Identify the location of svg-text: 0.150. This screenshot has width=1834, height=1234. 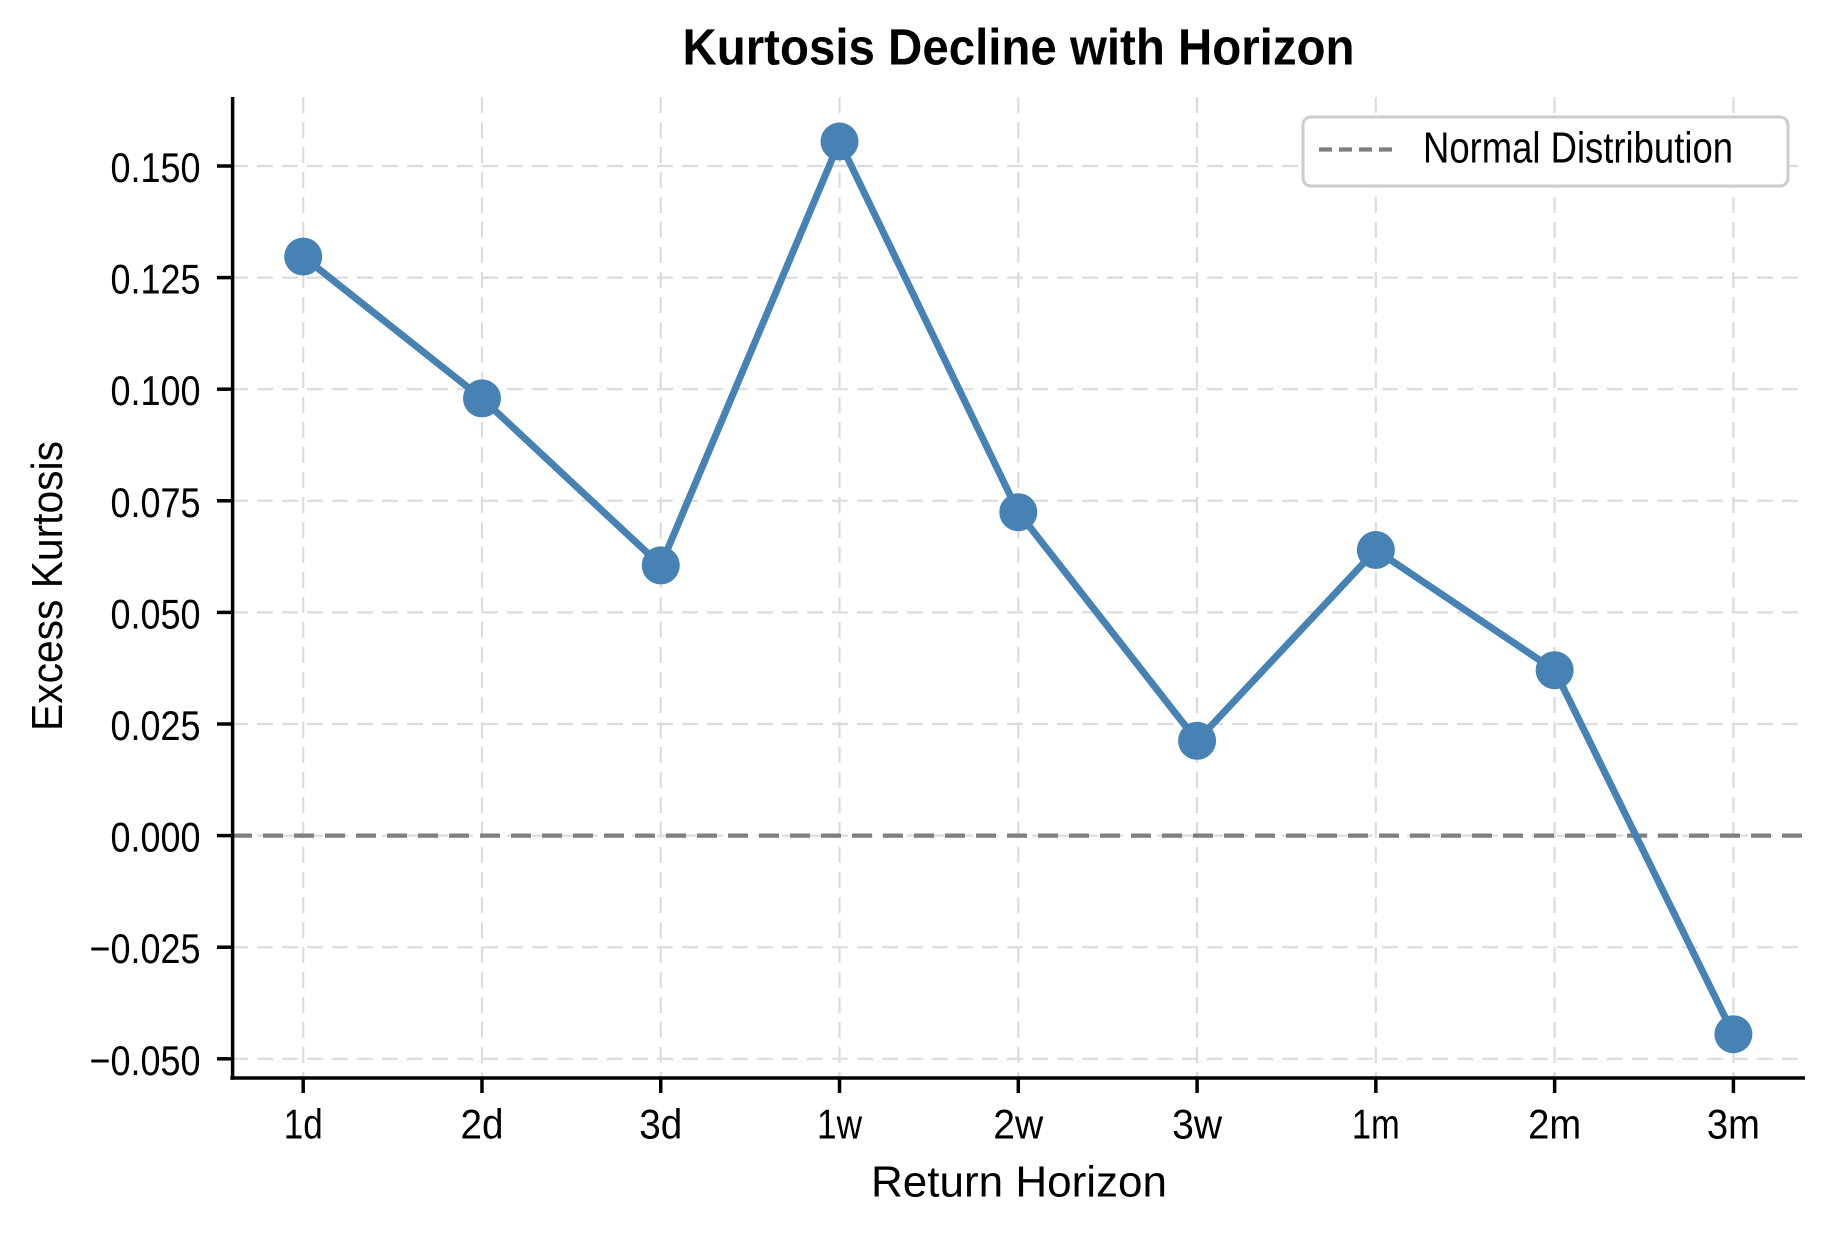
(156, 167).